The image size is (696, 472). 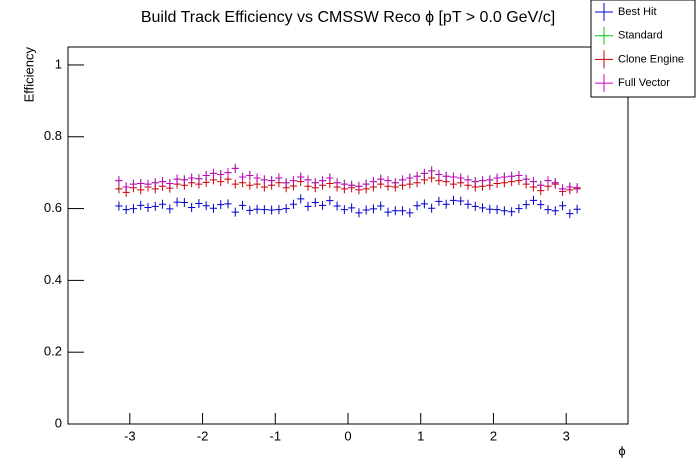 I want to click on y-tick-label: 0.6, so click(x=53, y=207).